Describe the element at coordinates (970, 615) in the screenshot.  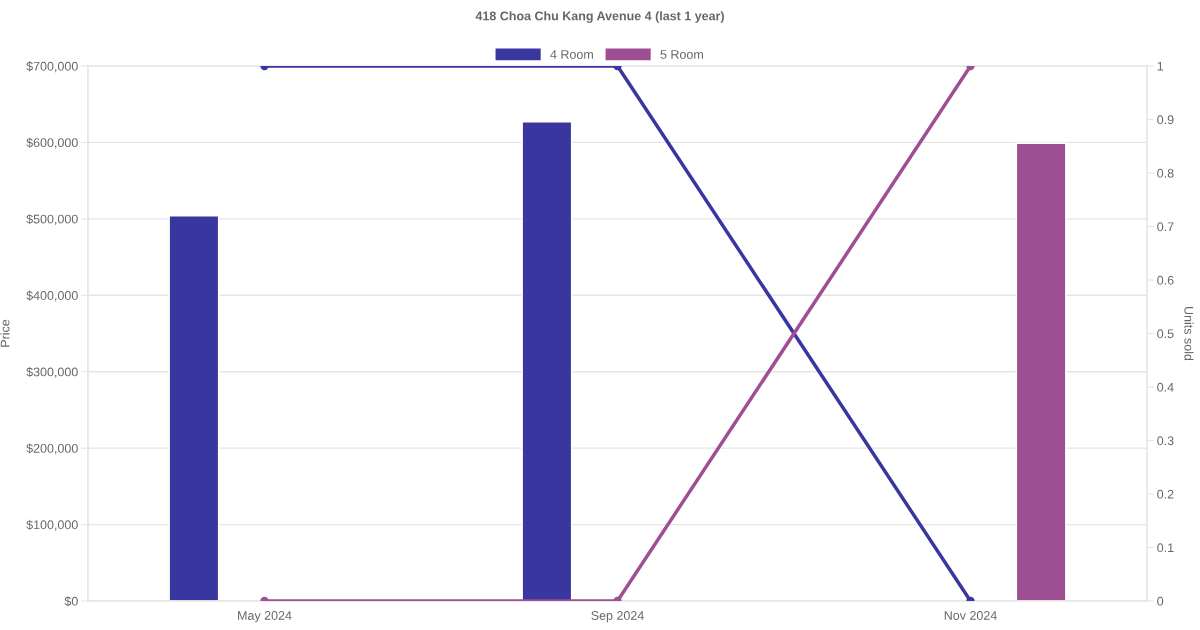
I see `x-tick-label: Nov 2024` at that location.